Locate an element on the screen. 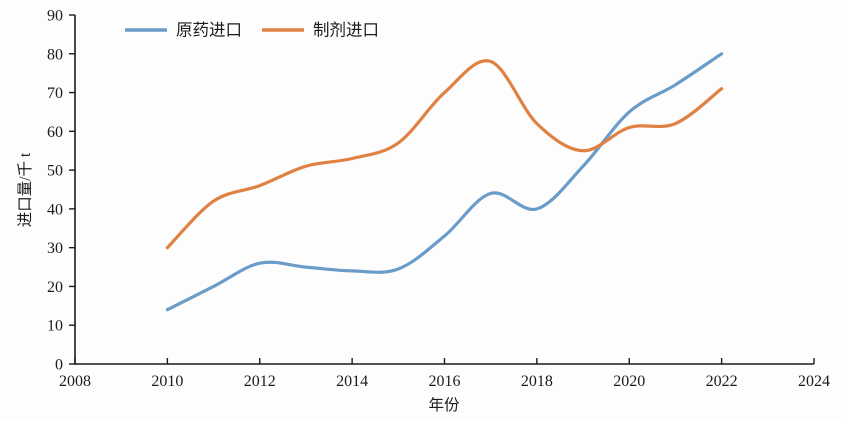 The image size is (842, 421). x-axis-tick-label: 2024 is located at coordinates (814, 381).